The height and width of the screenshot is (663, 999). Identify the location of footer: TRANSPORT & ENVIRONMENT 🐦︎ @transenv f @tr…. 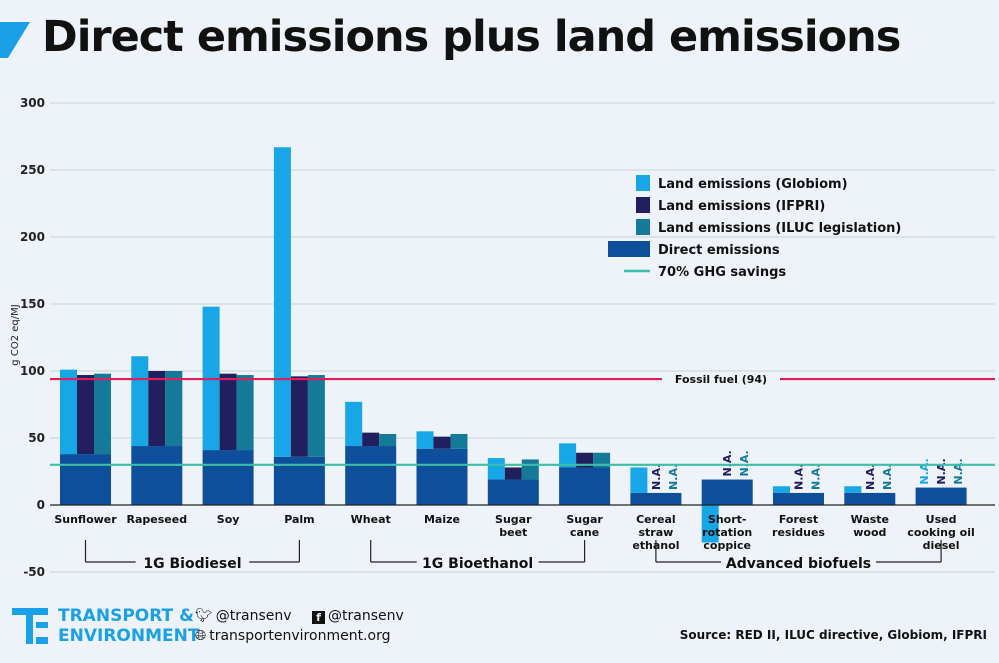
(499, 631).